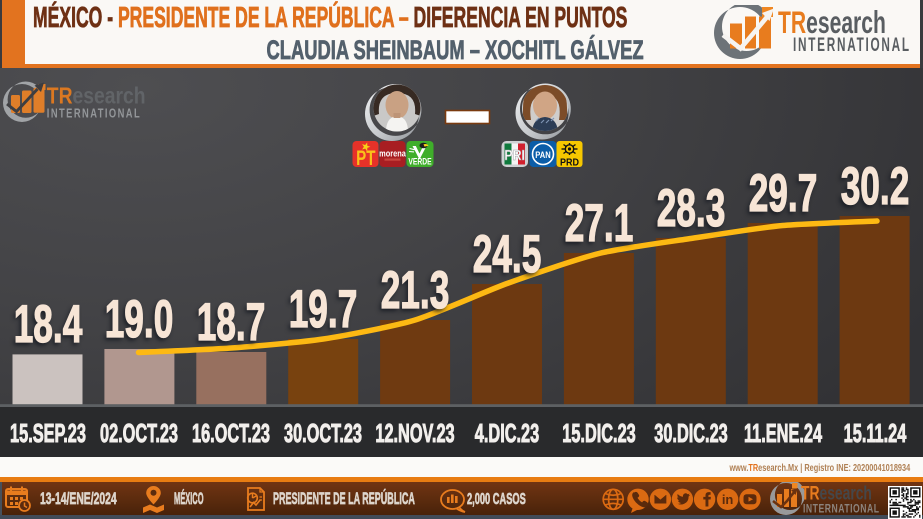 The height and width of the screenshot is (519, 923). I want to click on svg-text: PRD, so click(569, 163).